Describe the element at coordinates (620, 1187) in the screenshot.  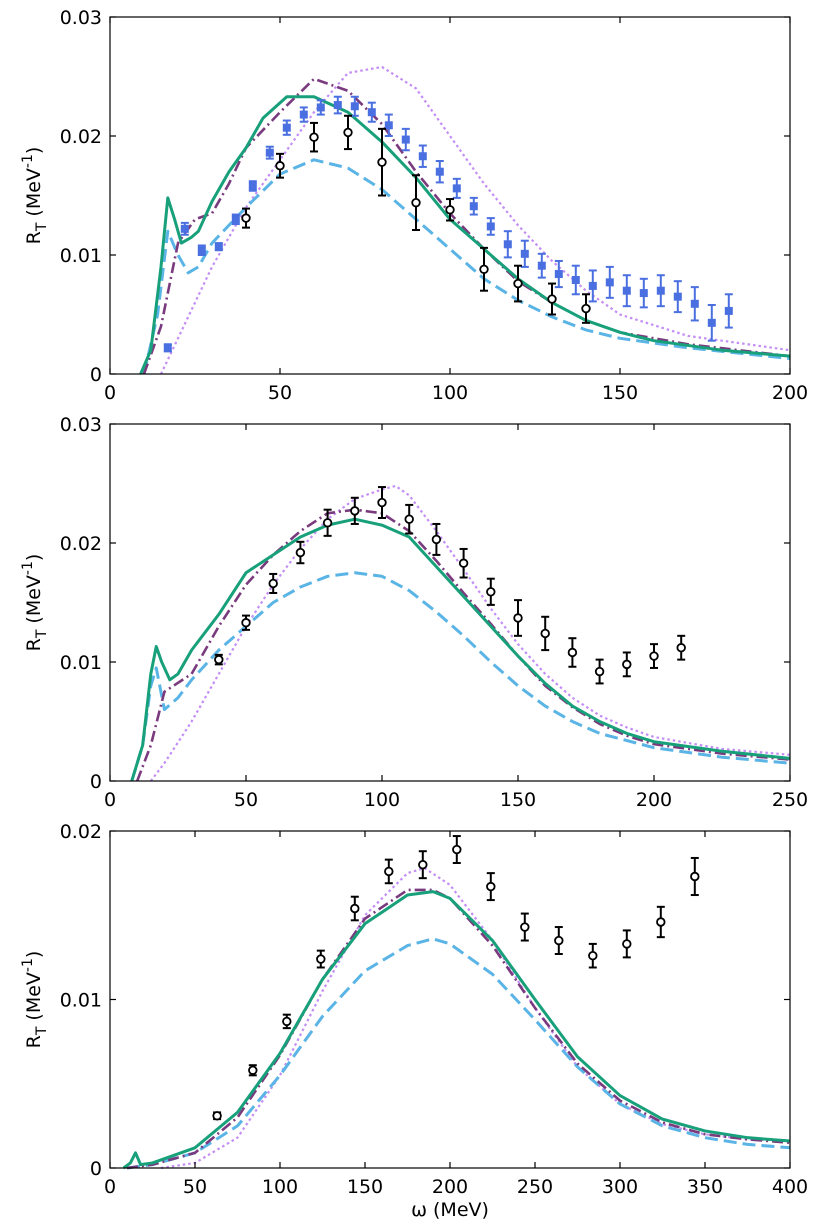
I see `x-tick-label: 300` at that location.